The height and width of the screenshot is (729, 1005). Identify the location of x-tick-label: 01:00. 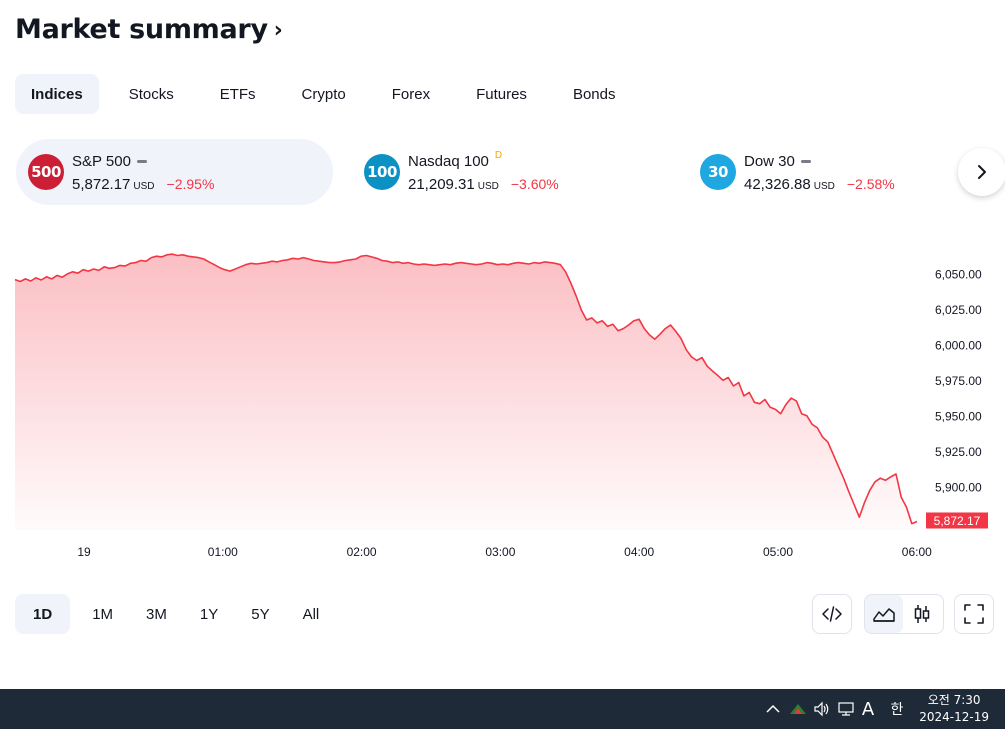
(223, 552).